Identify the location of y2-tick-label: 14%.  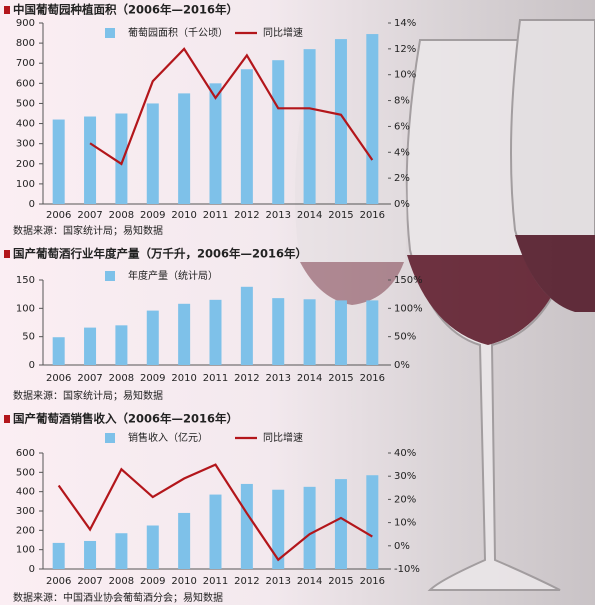
(405, 23).